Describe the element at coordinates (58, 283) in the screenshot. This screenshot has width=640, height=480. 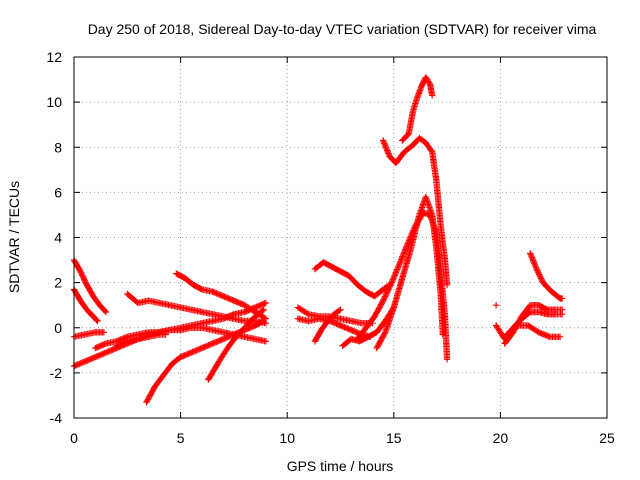
I see `y-tick-label: 2` at that location.